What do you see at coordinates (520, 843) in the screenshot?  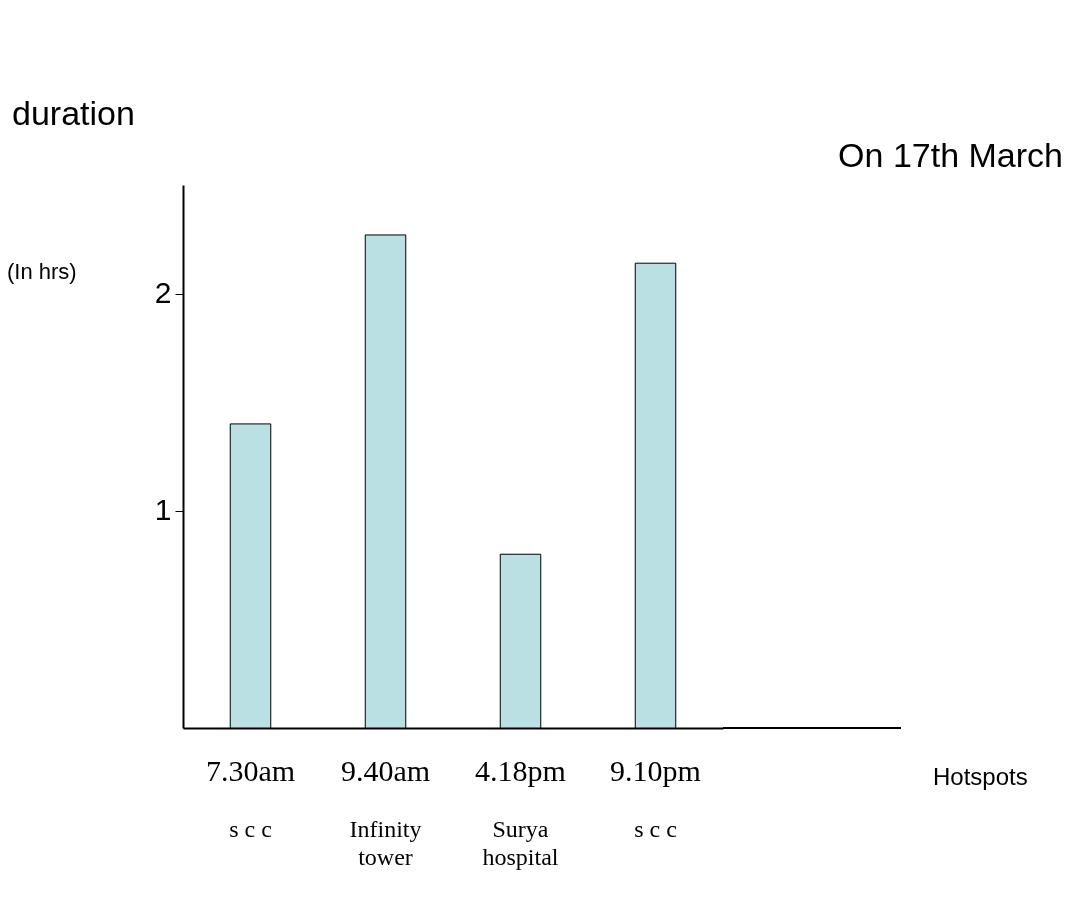 I see `text: Surya hospital` at bounding box center [520, 843].